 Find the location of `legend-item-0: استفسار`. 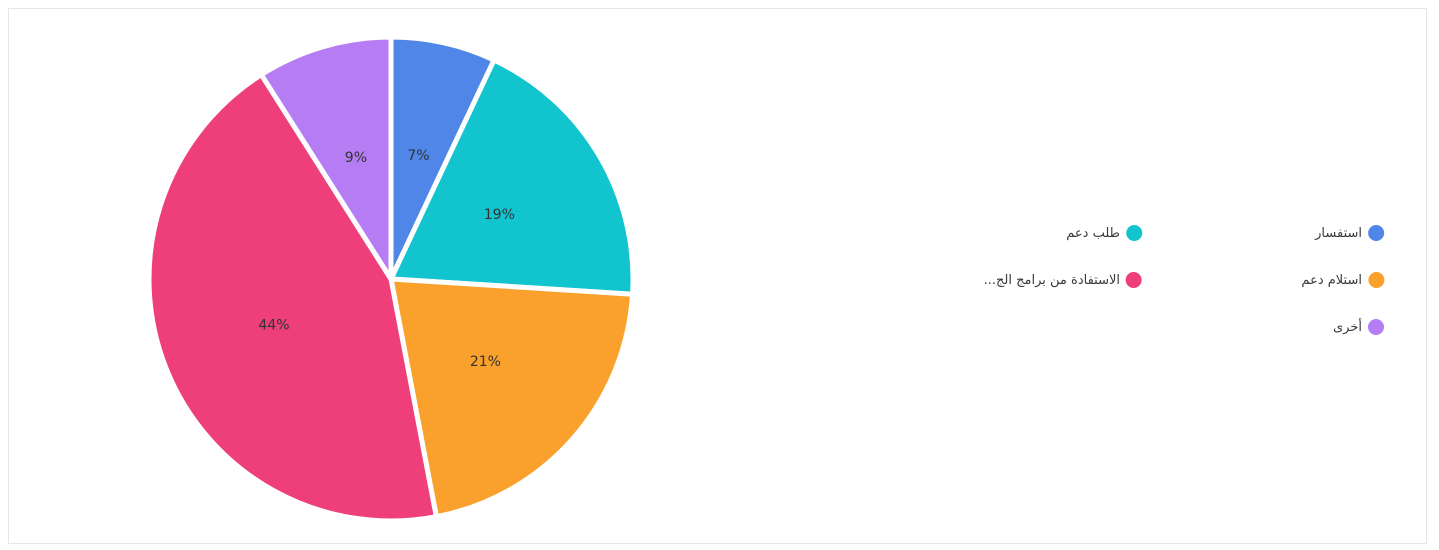

legend-item-0: استفسار is located at coordinates (1349, 233).